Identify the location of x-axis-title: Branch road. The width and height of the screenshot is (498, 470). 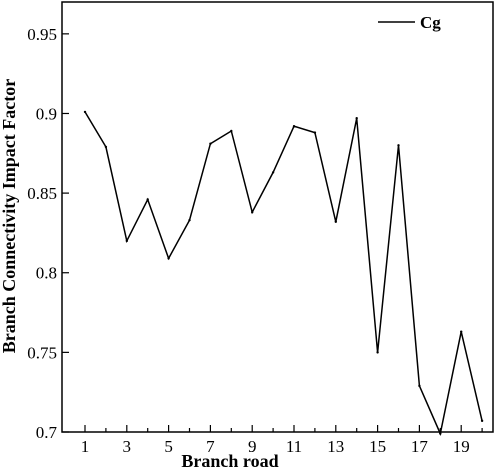
(229, 460).